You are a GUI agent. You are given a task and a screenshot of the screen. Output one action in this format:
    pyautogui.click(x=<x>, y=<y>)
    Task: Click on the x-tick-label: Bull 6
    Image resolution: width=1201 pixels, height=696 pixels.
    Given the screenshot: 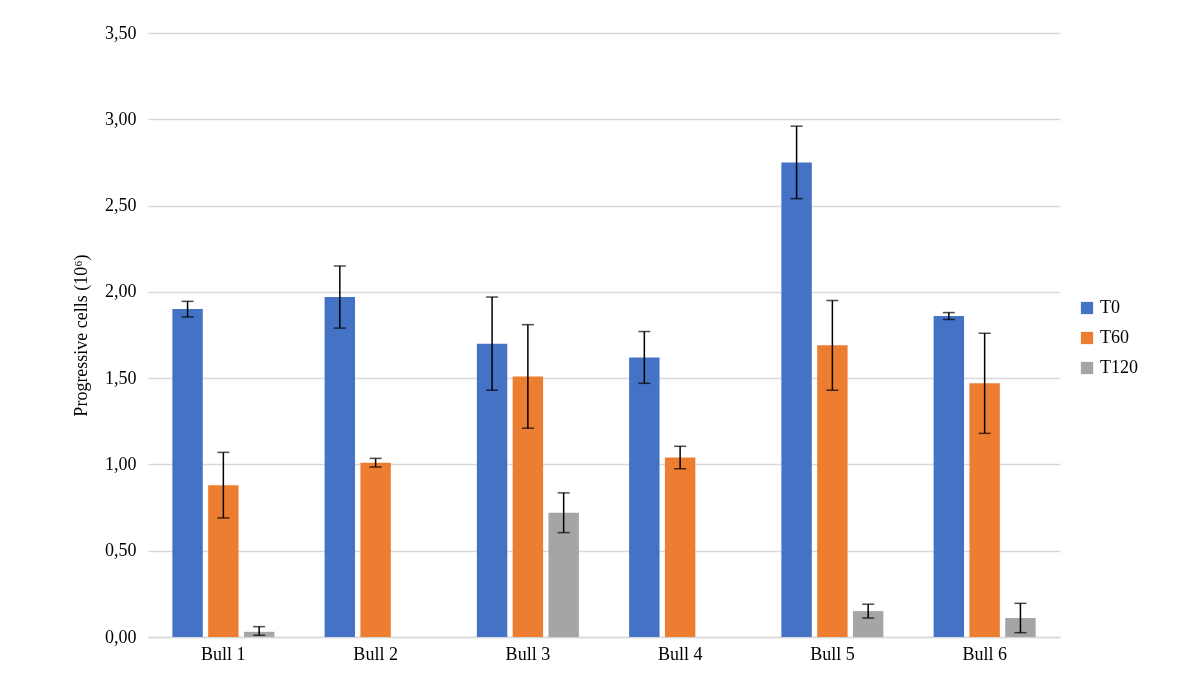 What is the action you would take?
    pyautogui.click(x=984, y=653)
    